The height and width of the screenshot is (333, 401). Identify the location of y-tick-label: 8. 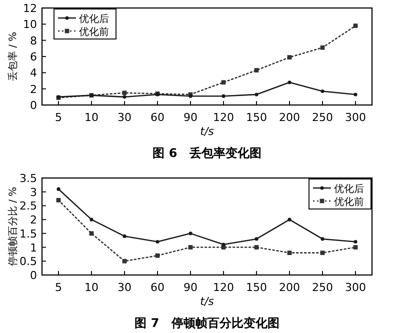
(33, 41).